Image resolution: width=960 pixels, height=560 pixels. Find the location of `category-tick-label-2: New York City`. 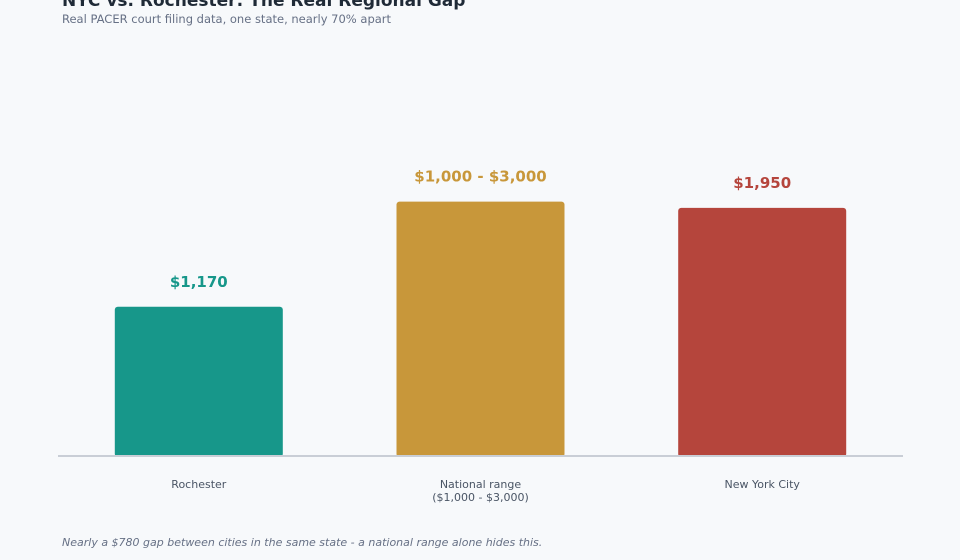

category-tick-label-2: New York City is located at coordinates (762, 484).